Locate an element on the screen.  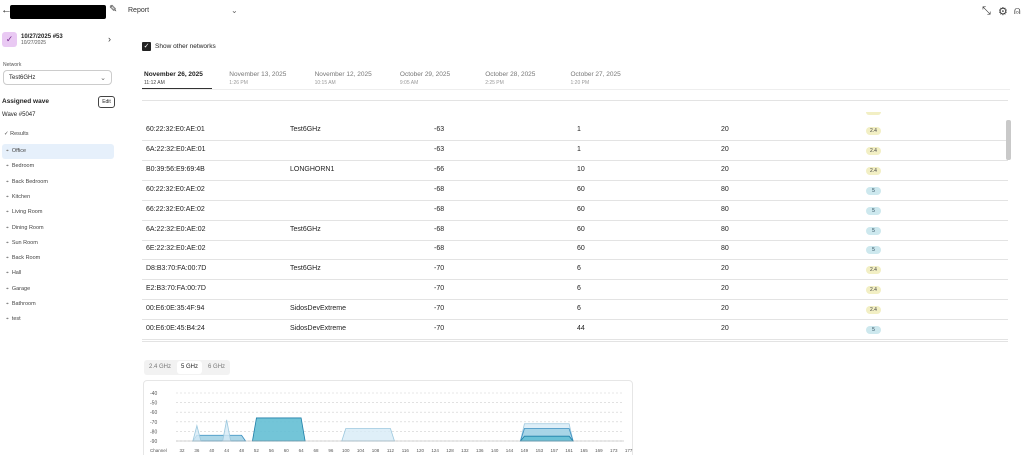
y-tick-label: -40 is located at coordinates (153, 394).